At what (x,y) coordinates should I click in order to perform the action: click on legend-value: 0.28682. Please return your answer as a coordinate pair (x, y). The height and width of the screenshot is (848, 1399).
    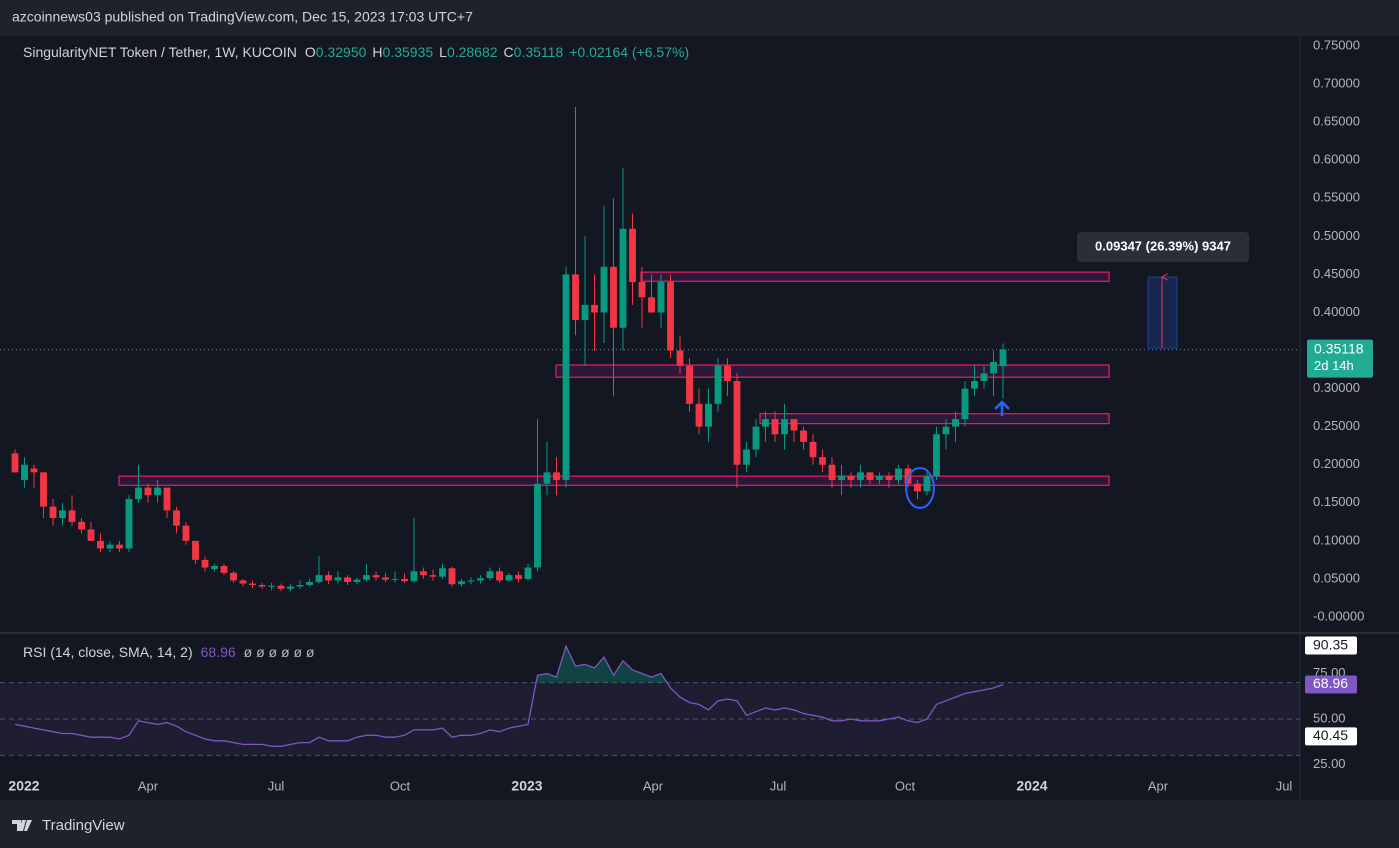
    Looking at the image, I should click on (472, 52).